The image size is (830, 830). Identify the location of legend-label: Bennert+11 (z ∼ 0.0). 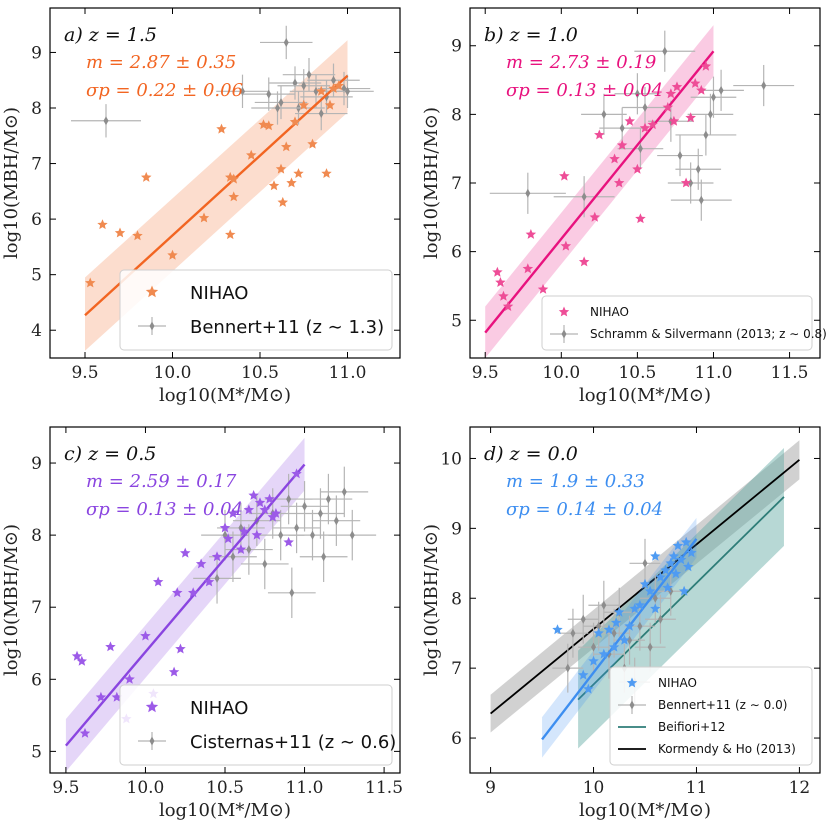
(722, 705).